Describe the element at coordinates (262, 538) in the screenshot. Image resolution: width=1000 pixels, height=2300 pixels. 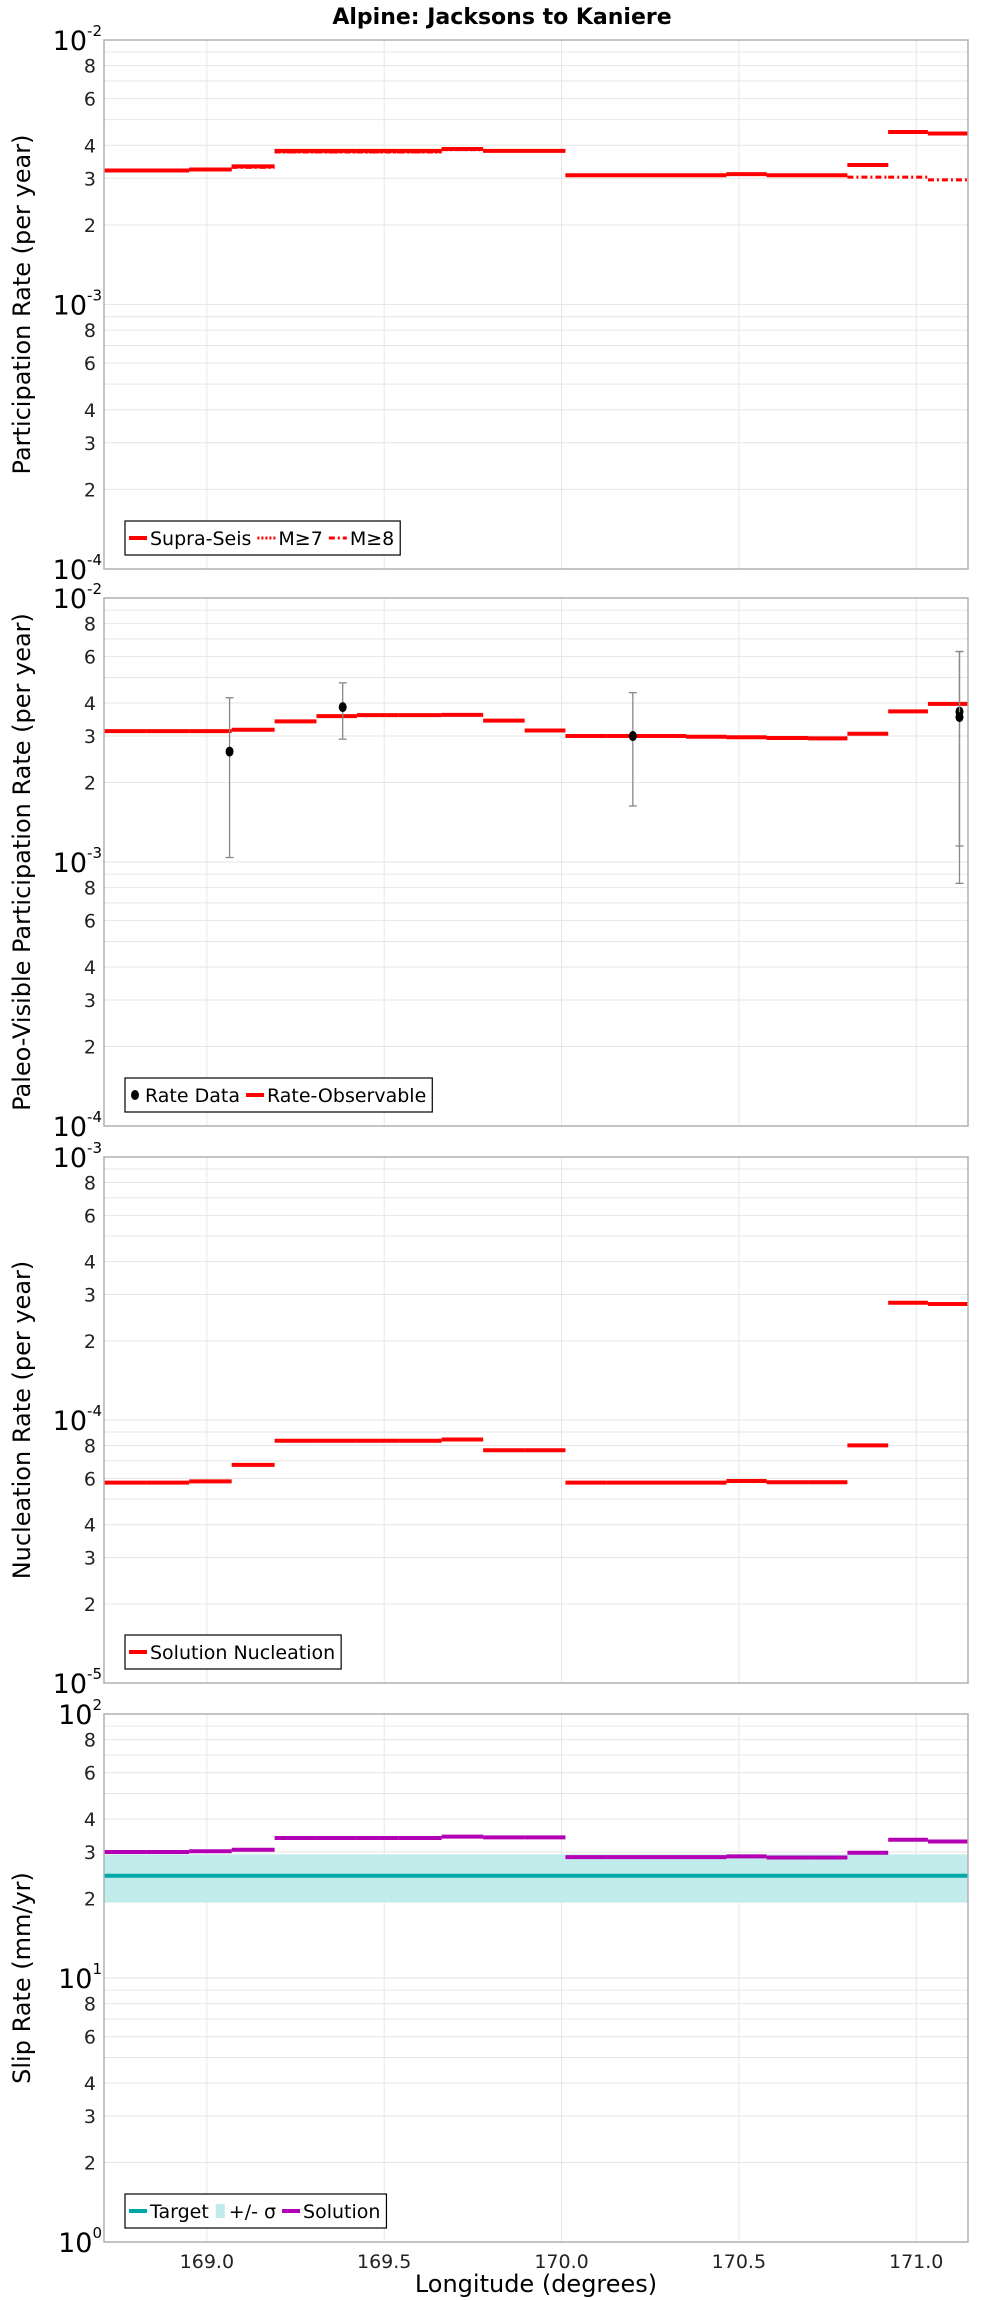
I see `legend: Supra-Seis M≥7 M≥8` at that location.